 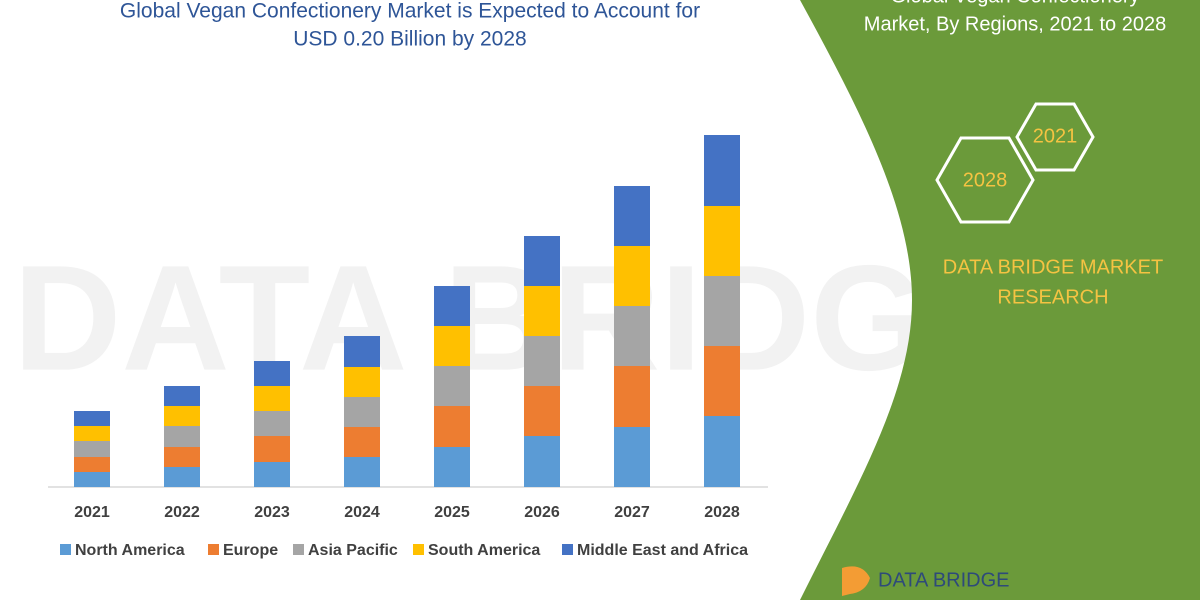 I want to click on hexagon-label: 2021, so click(x=1055, y=136).